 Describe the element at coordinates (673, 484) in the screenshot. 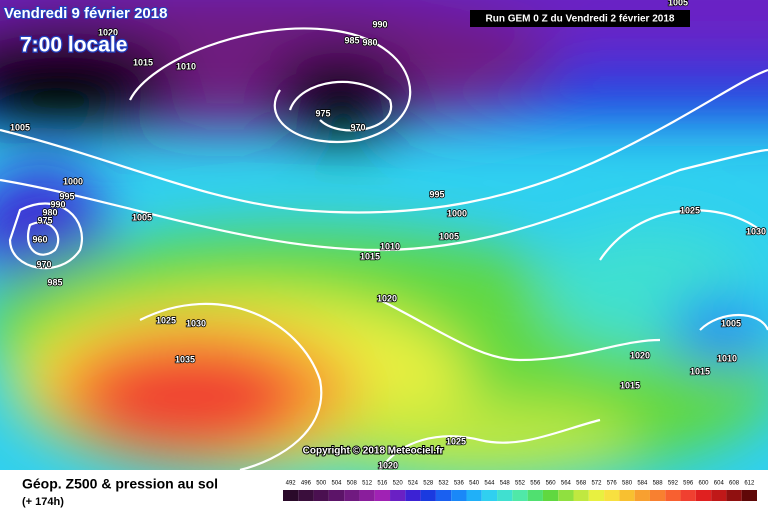

I see `scale-label: 592` at that location.